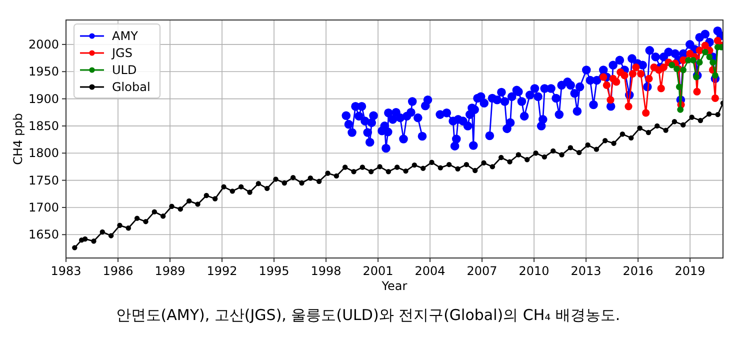  What do you see at coordinates (43, 99) in the screenshot?
I see `y-tick-label: 1900` at bounding box center [43, 99].